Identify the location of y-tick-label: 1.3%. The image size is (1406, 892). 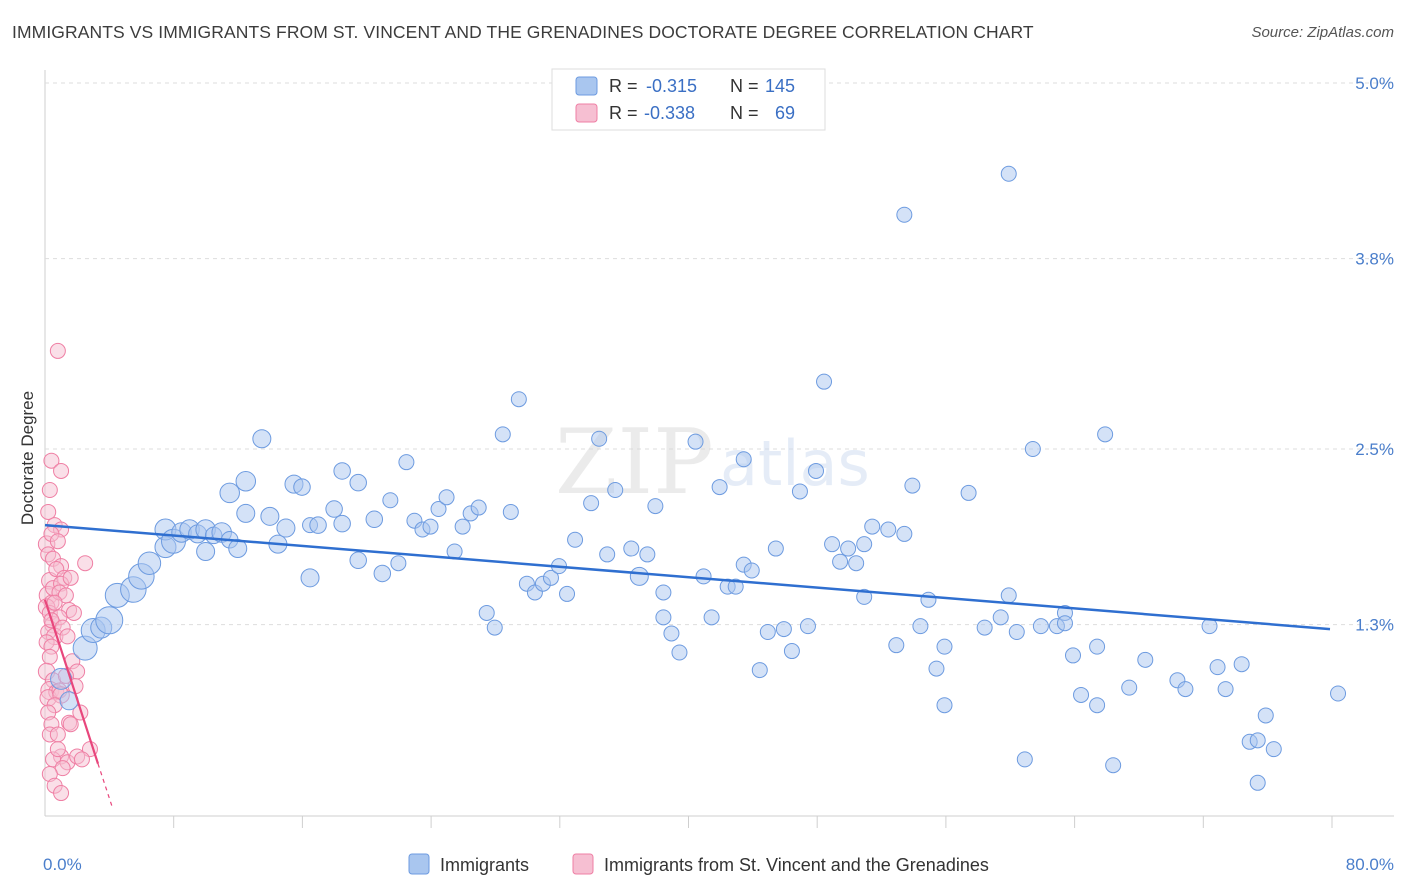
(1374, 625).